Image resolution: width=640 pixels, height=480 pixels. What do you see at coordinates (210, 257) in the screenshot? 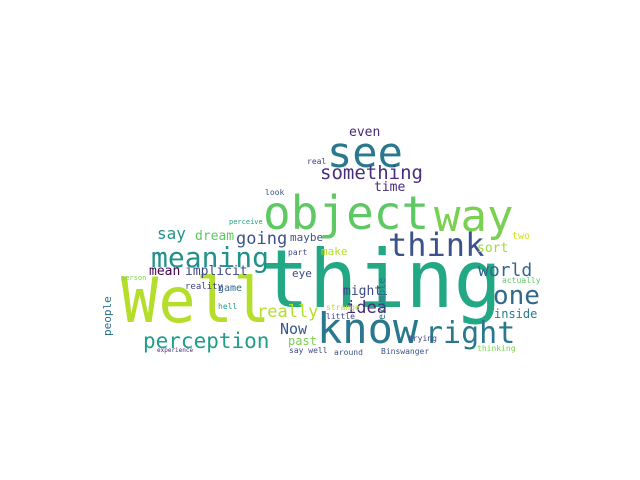
I see `word-meaning: meaning` at bounding box center [210, 257].